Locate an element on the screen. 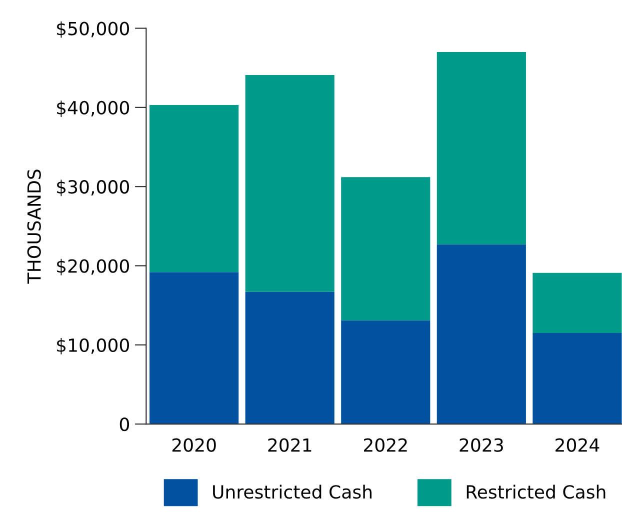  y-tick-label: $30,000 is located at coordinates (93, 188).